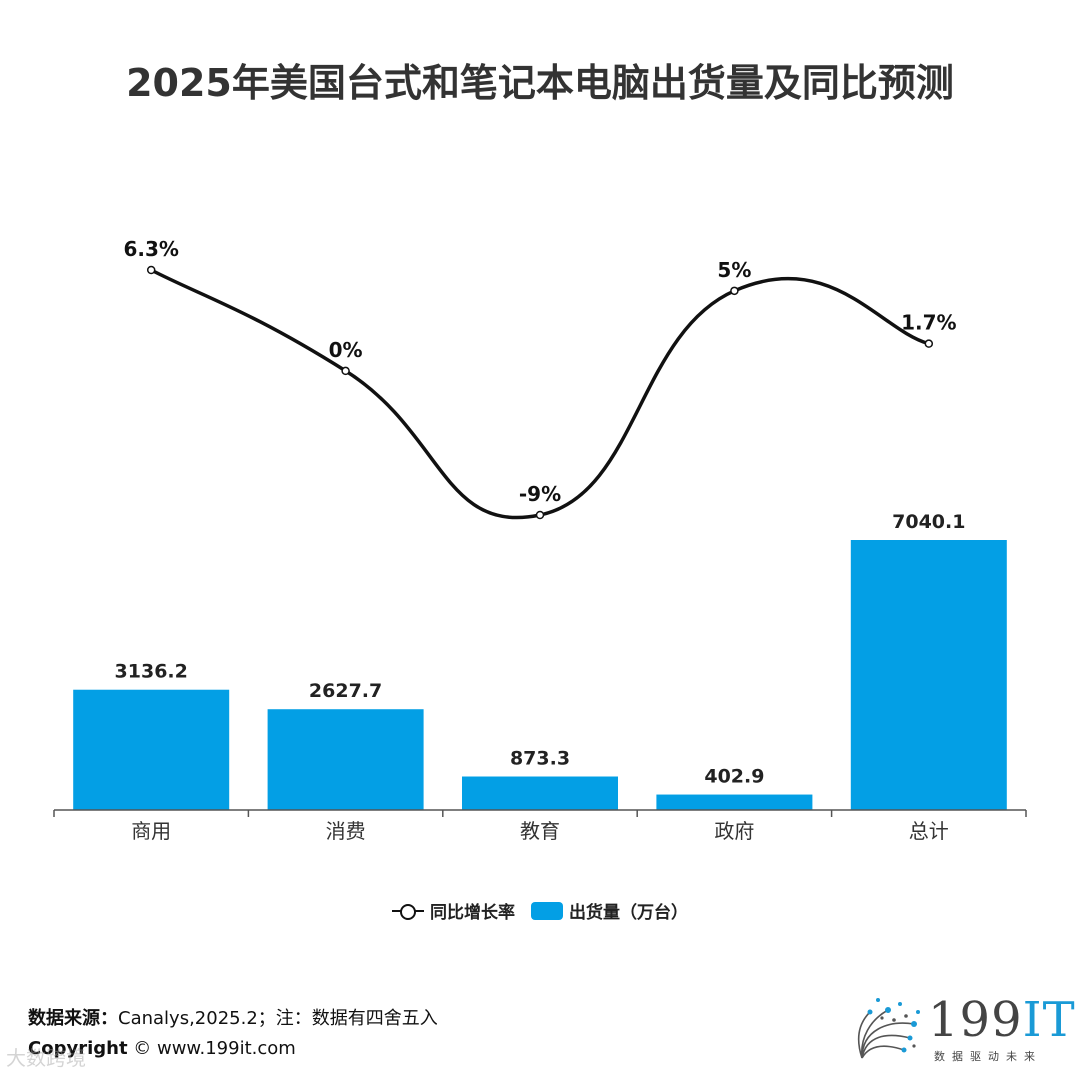 The width and height of the screenshot is (1080, 1080). I want to click on source-text: Canalys,2025.2；注：数据有四舍五入, so click(278, 1018).